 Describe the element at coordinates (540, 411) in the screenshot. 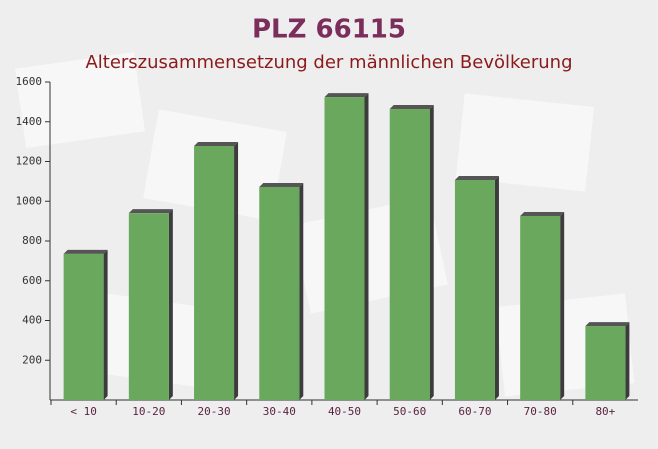

I see `x-tick-label: 70-80` at that location.